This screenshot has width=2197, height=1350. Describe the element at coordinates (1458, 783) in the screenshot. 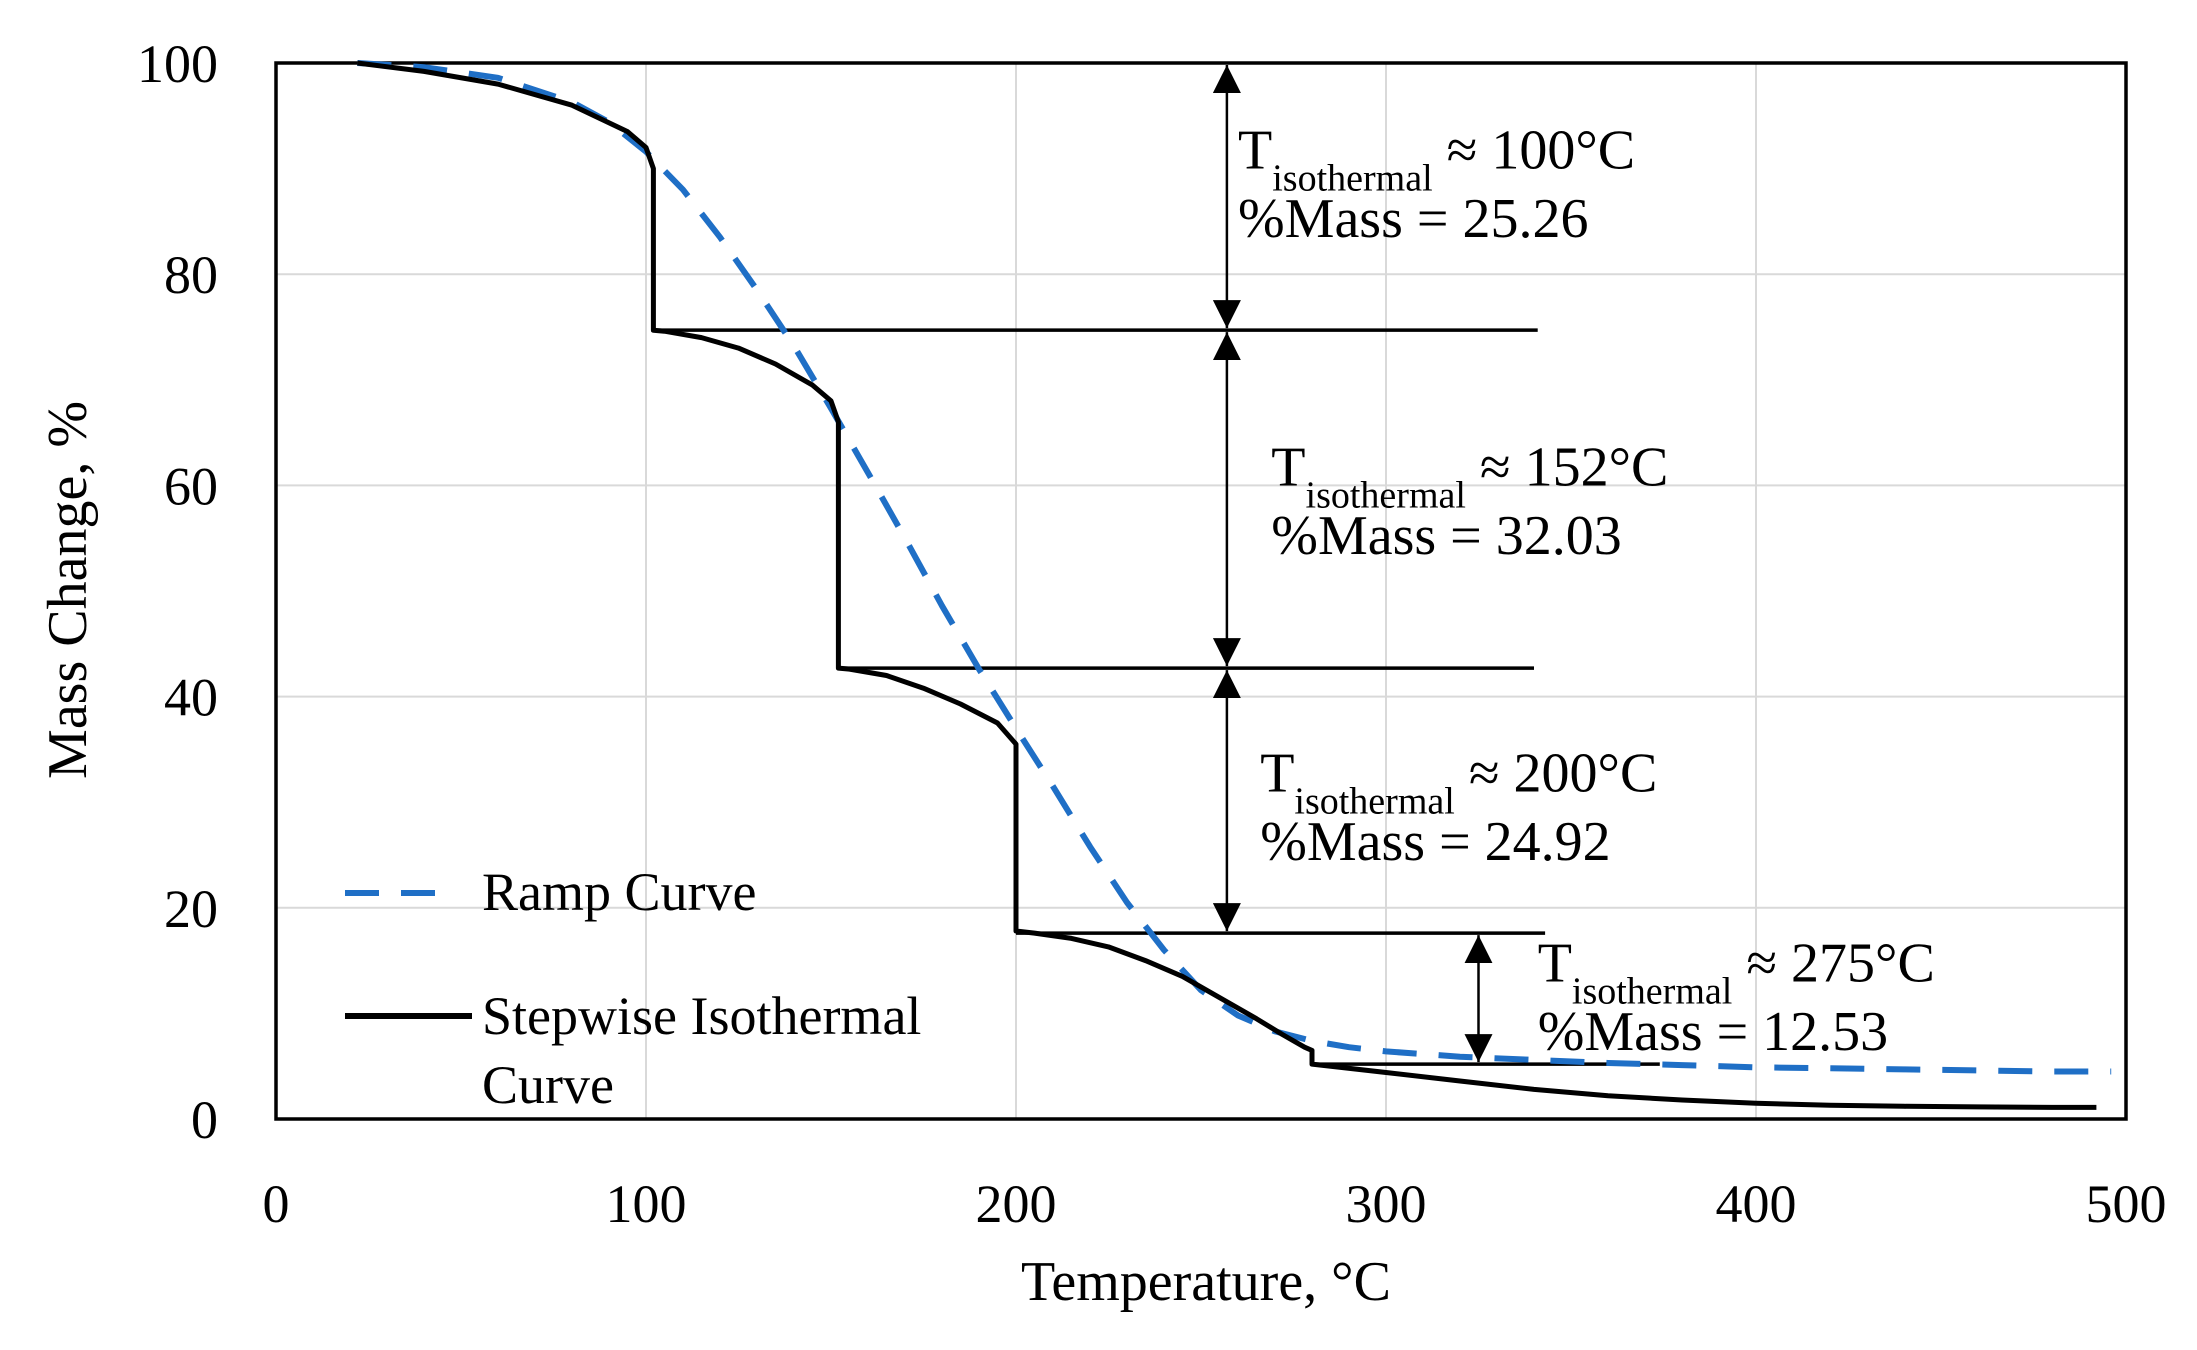

I see `isothermal-temp-label: Tisothermal ≈ 200°C` at that location.